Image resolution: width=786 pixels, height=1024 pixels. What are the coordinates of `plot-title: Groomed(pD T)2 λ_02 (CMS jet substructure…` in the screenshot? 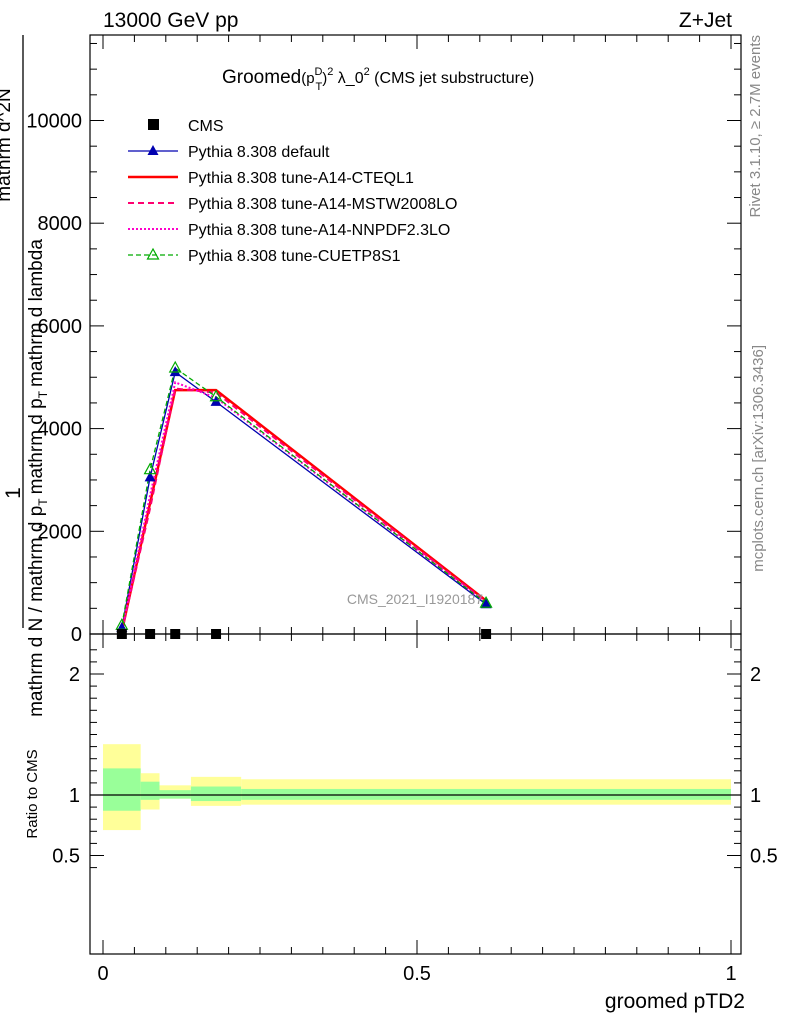 It's located at (378, 79).